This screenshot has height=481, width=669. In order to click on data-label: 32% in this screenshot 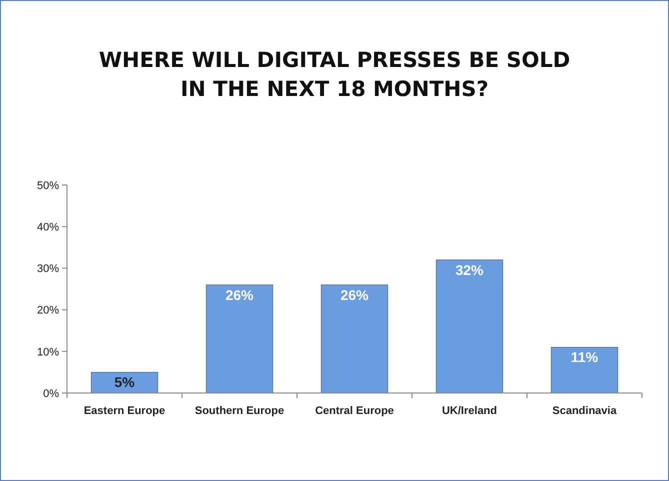, I will do `click(469, 270)`.